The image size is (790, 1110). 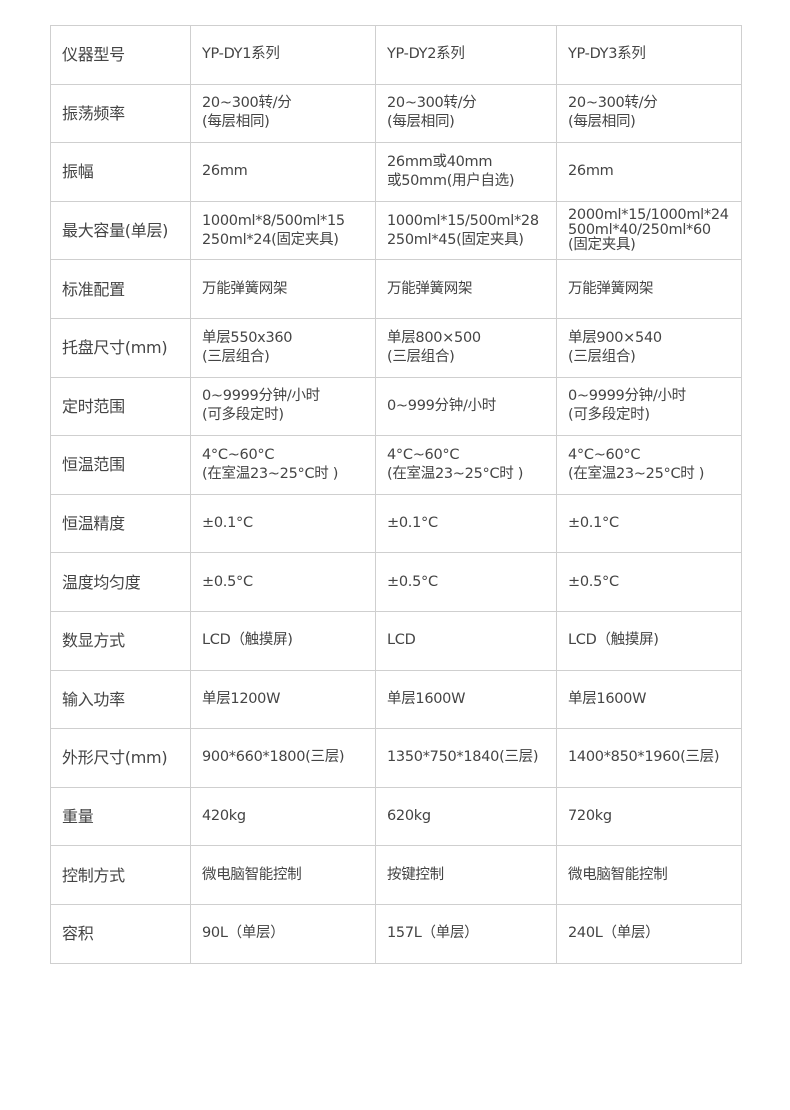 What do you see at coordinates (649, 816) in the screenshot?
I see `table-cell: 720kg` at bounding box center [649, 816].